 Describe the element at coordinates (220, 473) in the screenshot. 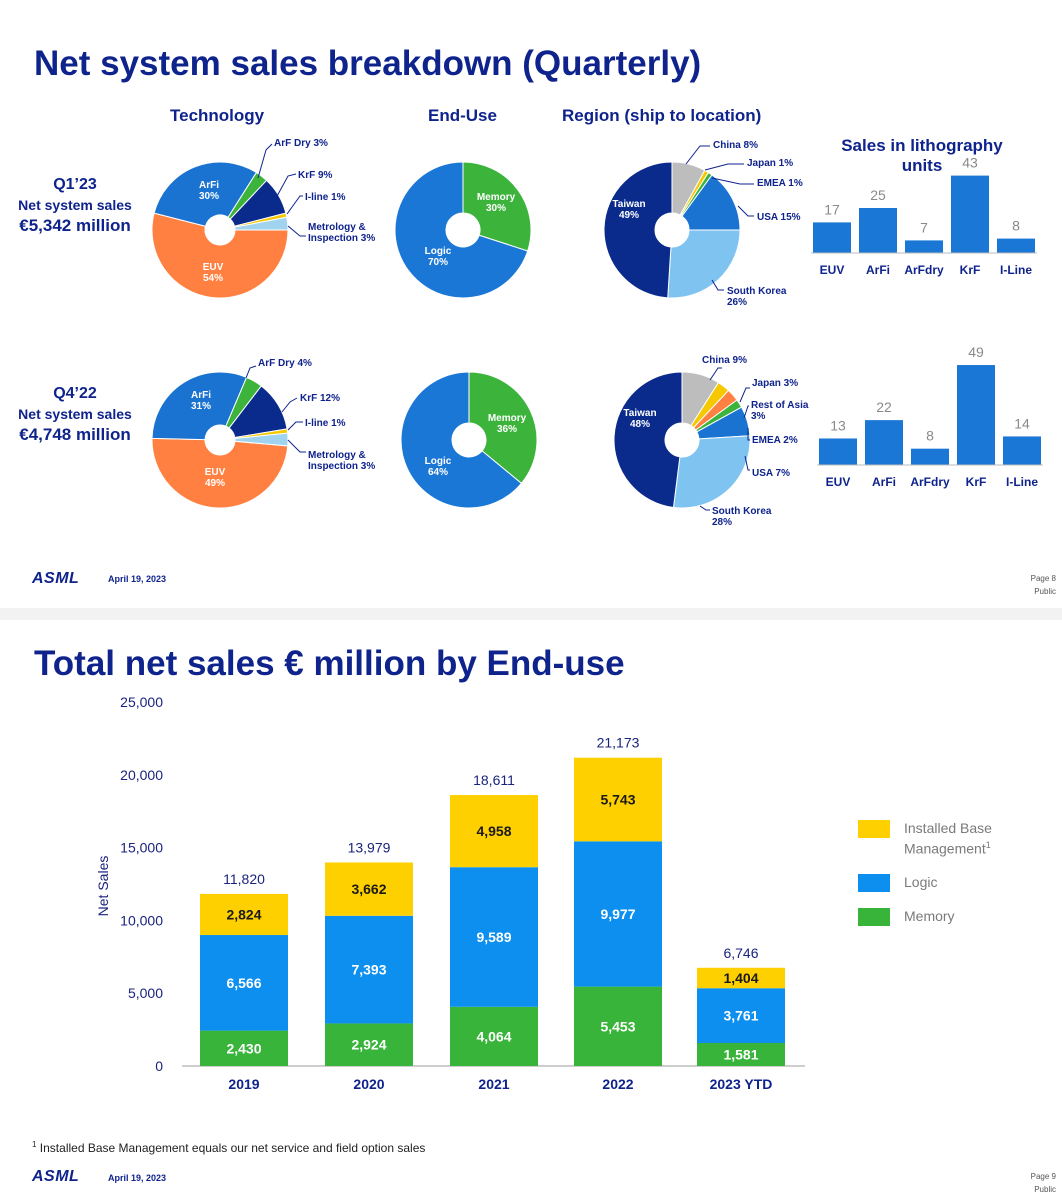

I see `q4_technology-slice-euv` at that location.